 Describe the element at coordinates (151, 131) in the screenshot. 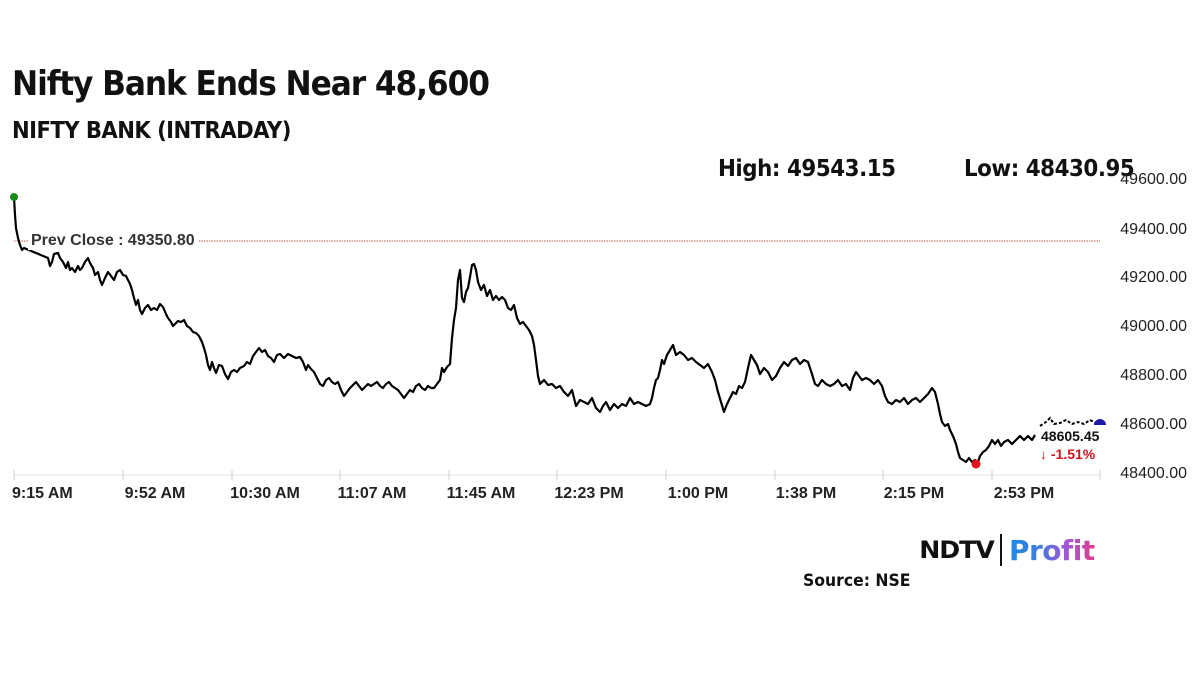

I see `chart-subtitle: NIFTY BANK (INTRADAY)` at that location.